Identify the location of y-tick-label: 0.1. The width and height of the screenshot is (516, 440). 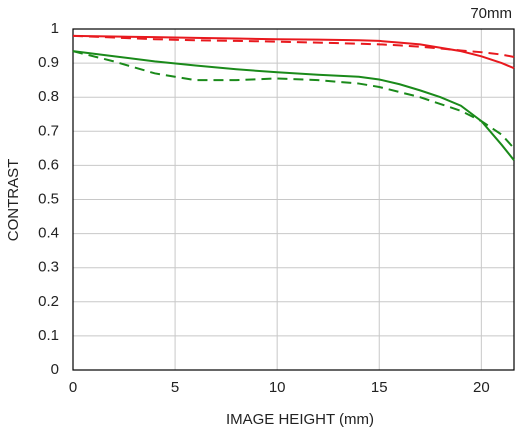
(48, 335).